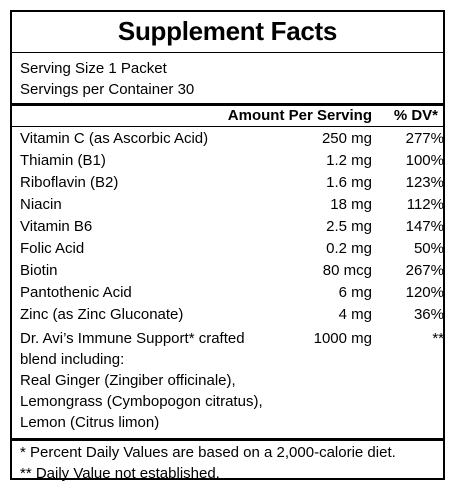  Describe the element at coordinates (228, 271) in the screenshot. I see `nutrient-row: Biotin 80 mcg 267%` at that location.